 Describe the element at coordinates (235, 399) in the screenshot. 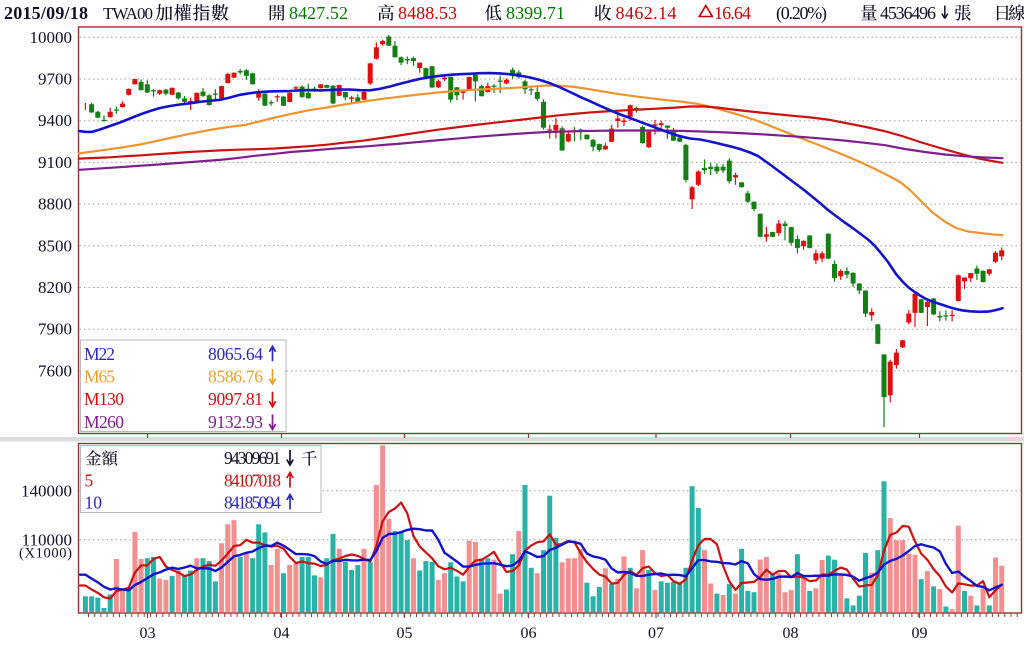

I see `svg-text: 9097.81` at that location.